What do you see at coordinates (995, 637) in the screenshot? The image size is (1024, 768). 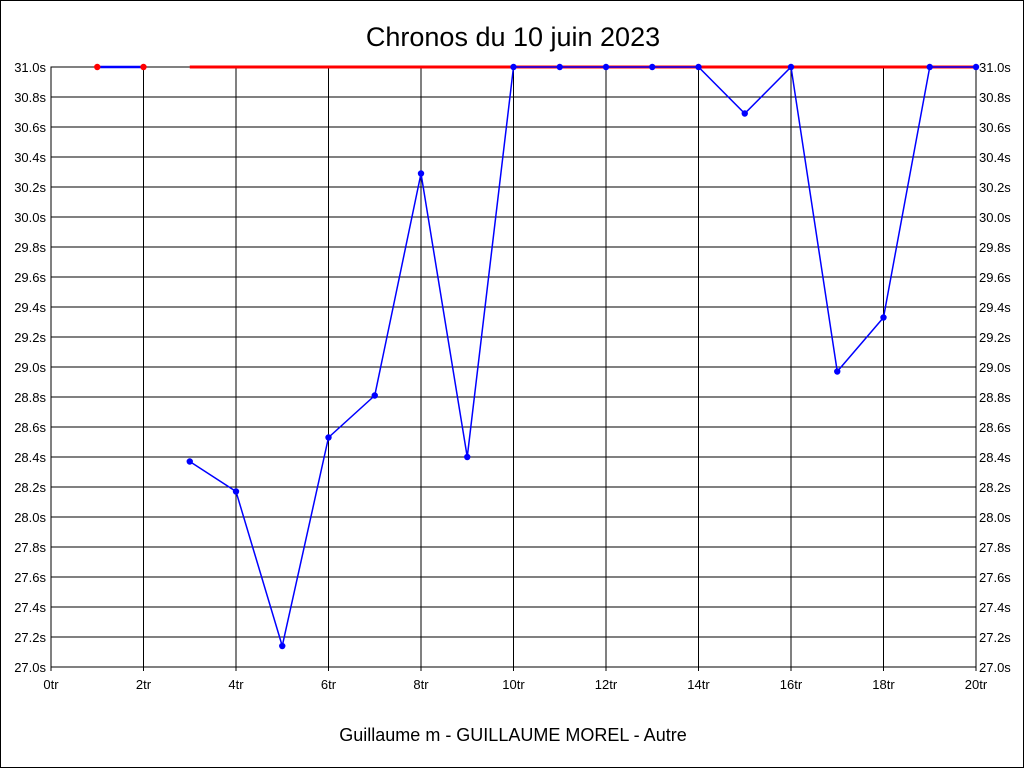 I see `y-tick-label-right: 27.2s` at bounding box center [995, 637].